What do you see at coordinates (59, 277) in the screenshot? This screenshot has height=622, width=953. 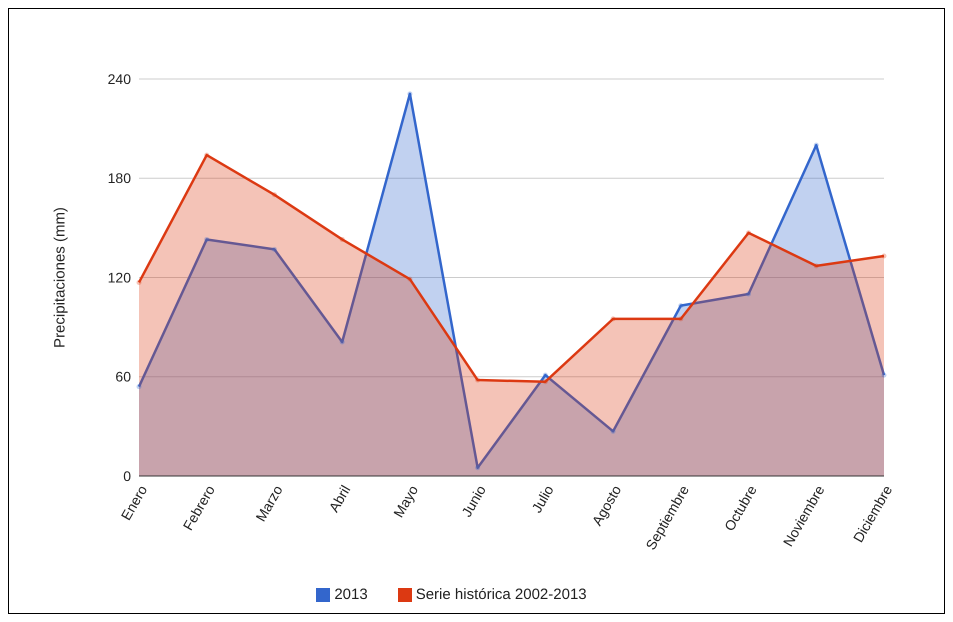 I see `y-axis-title: Precipitaciones (mm)` at bounding box center [59, 277].